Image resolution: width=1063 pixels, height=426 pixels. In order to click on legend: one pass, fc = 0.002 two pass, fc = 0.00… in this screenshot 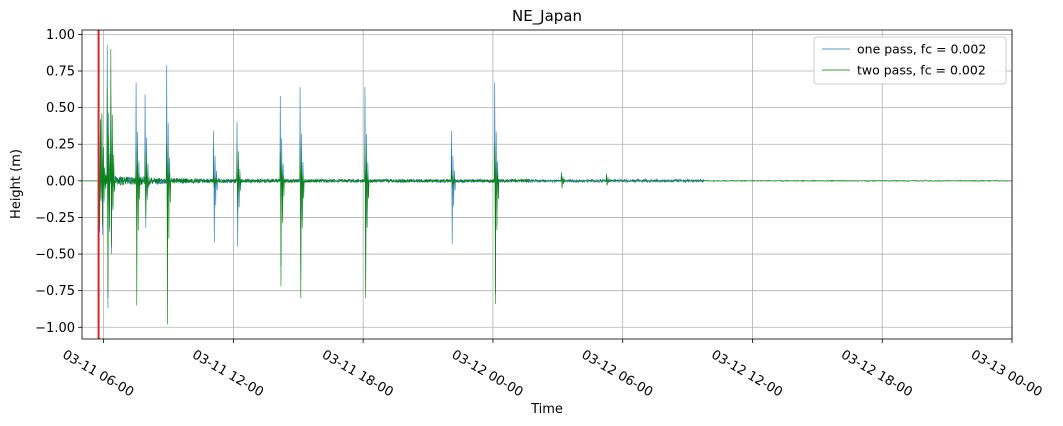, I will do `click(910, 60)`.